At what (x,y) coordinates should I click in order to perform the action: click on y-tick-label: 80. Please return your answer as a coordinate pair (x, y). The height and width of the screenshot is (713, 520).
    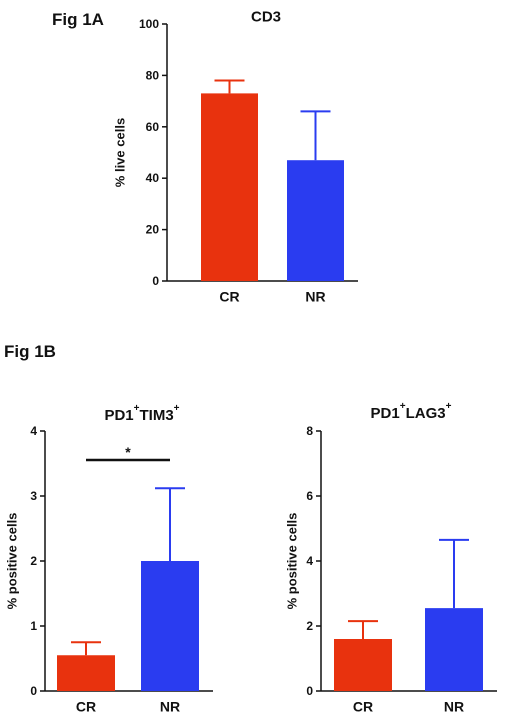
    Looking at the image, I should click on (153, 75).